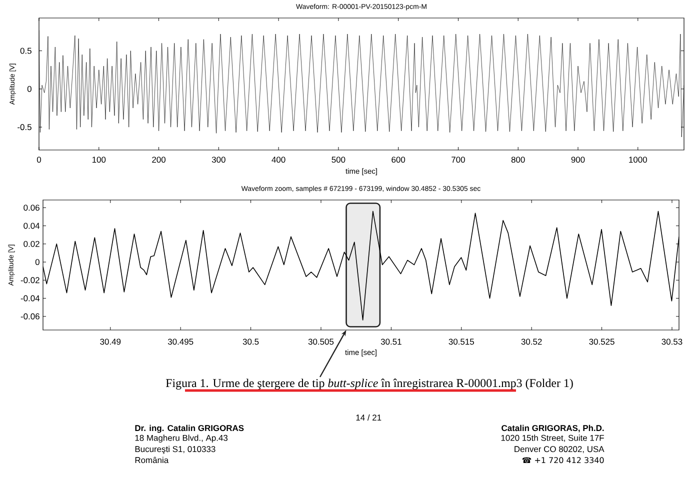 The image size is (700, 489). Describe the element at coordinates (219, 159) in the screenshot. I see `x-tick-label: 300` at that location.